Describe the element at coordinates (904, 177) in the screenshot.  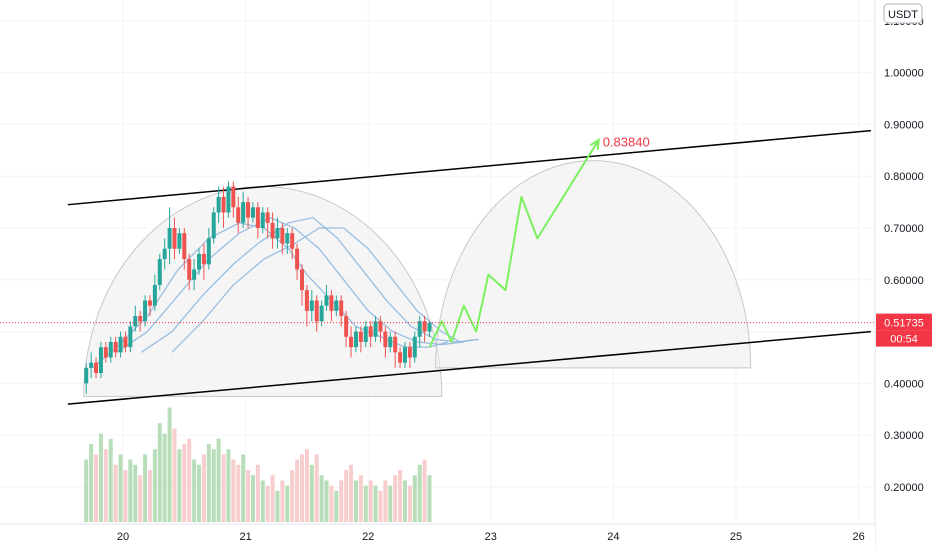
I see `price-tick-label: 0.80000` at that location.